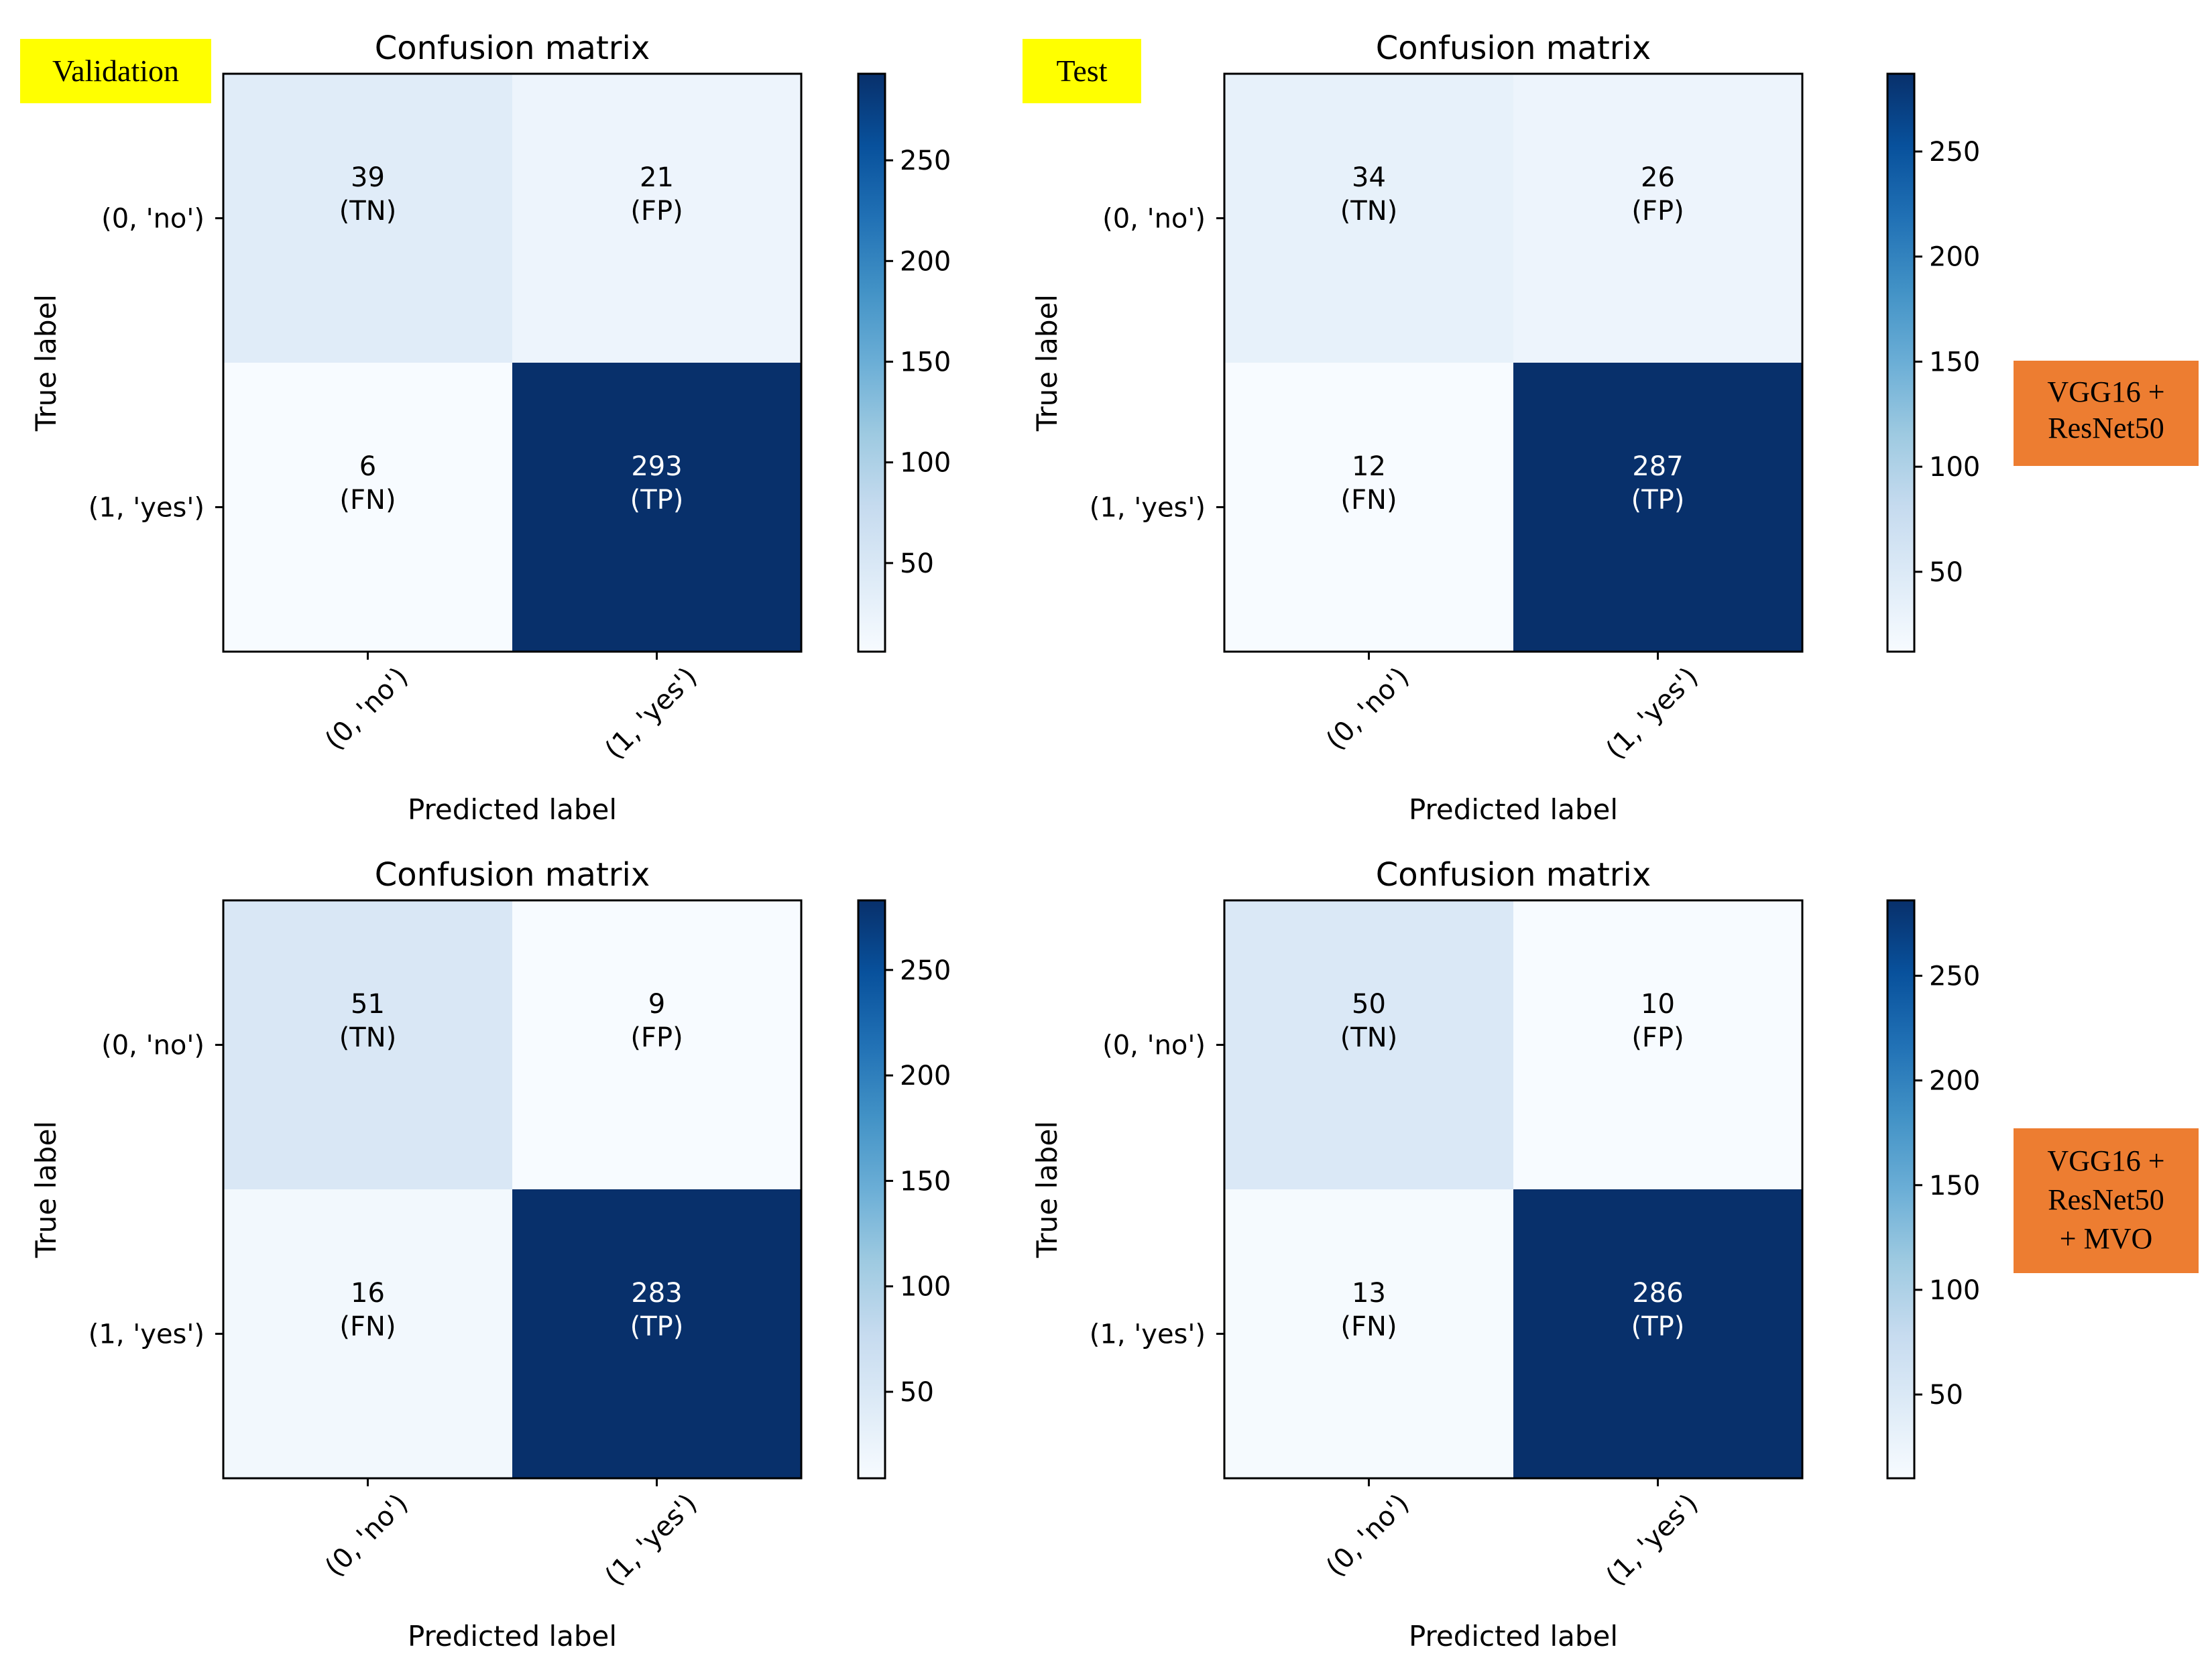  Describe the element at coordinates (656, 1293) in the screenshot. I see `cell-value: 283` at that location.